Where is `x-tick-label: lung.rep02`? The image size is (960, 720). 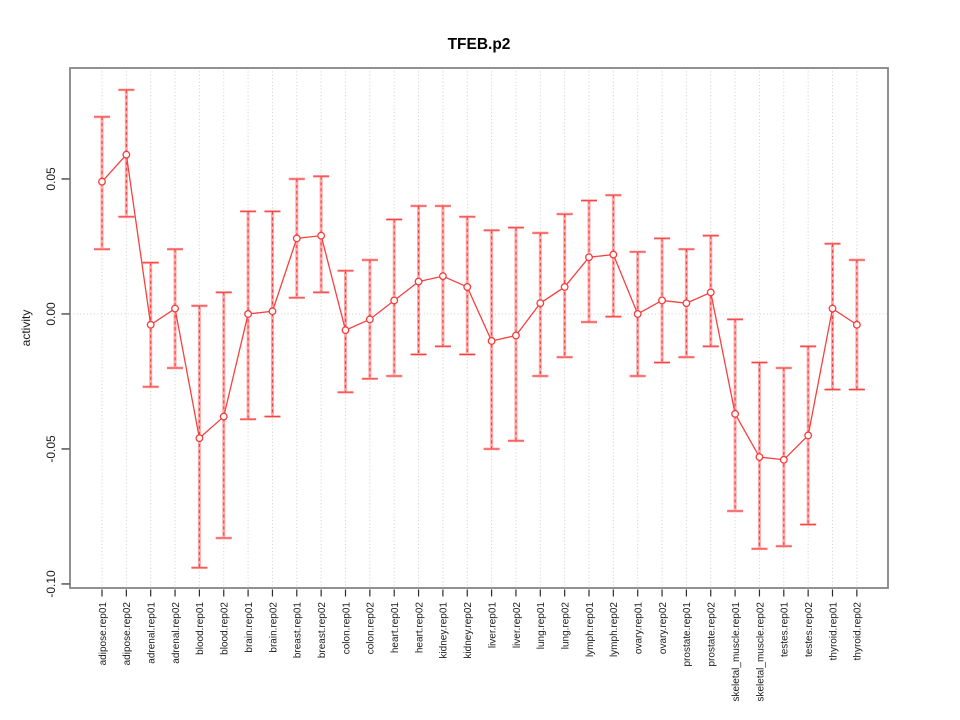 x-tick-label: lung.rep02 is located at coordinates (565, 626).